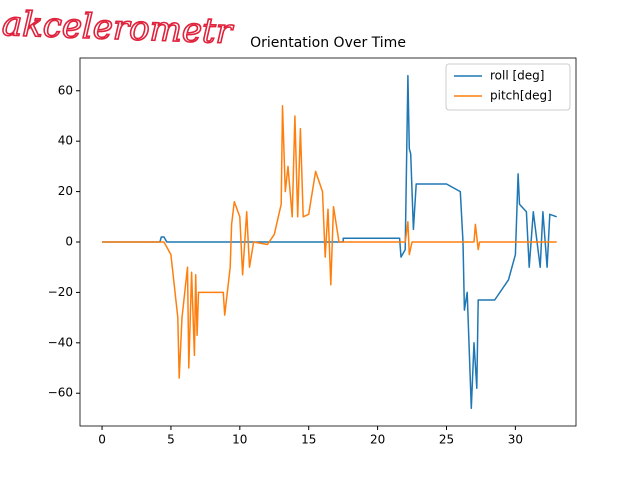 This screenshot has width=640, height=484. What do you see at coordinates (60, 342) in the screenshot?
I see `y-tick-label: −40` at bounding box center [60, 342].